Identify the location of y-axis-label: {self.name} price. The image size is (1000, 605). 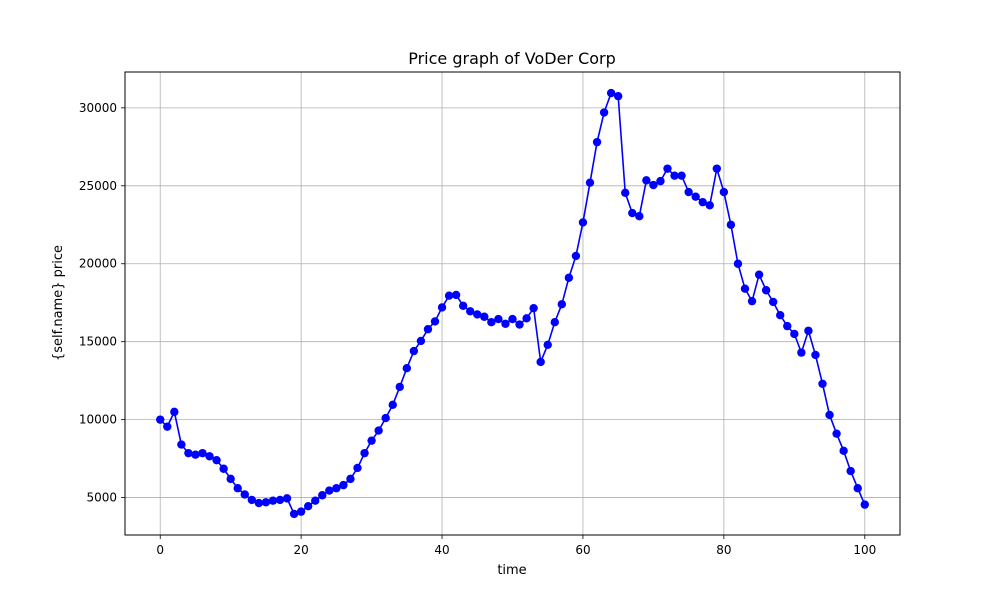
(58, 303).